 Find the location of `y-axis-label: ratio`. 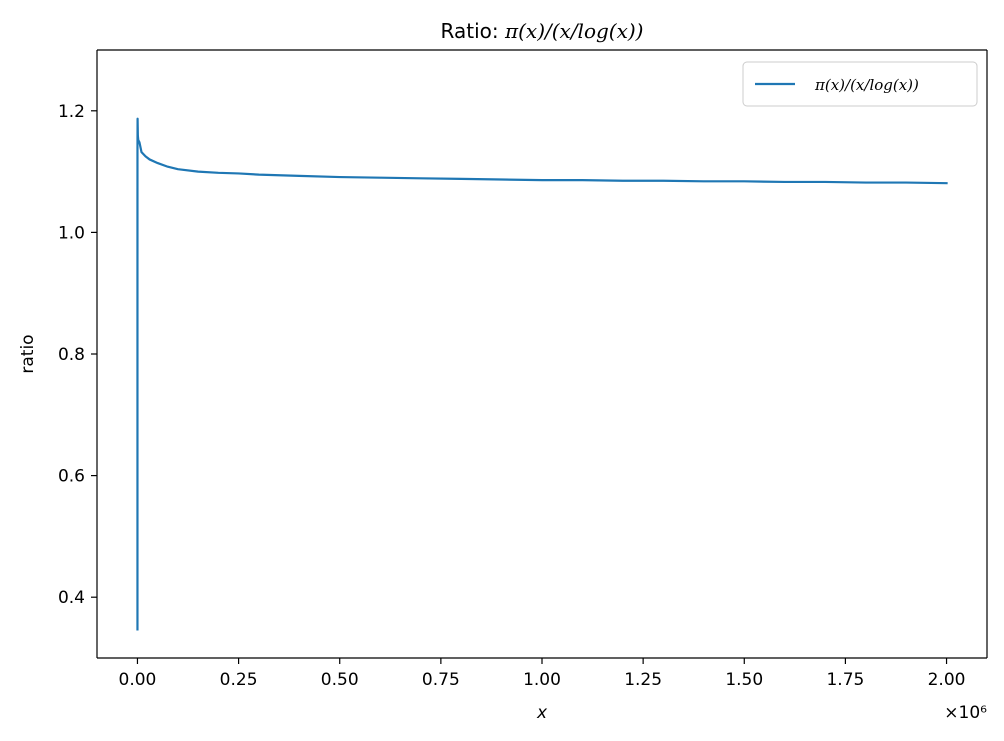

y-axis-label: ratio is located at coordinates (28, 353).